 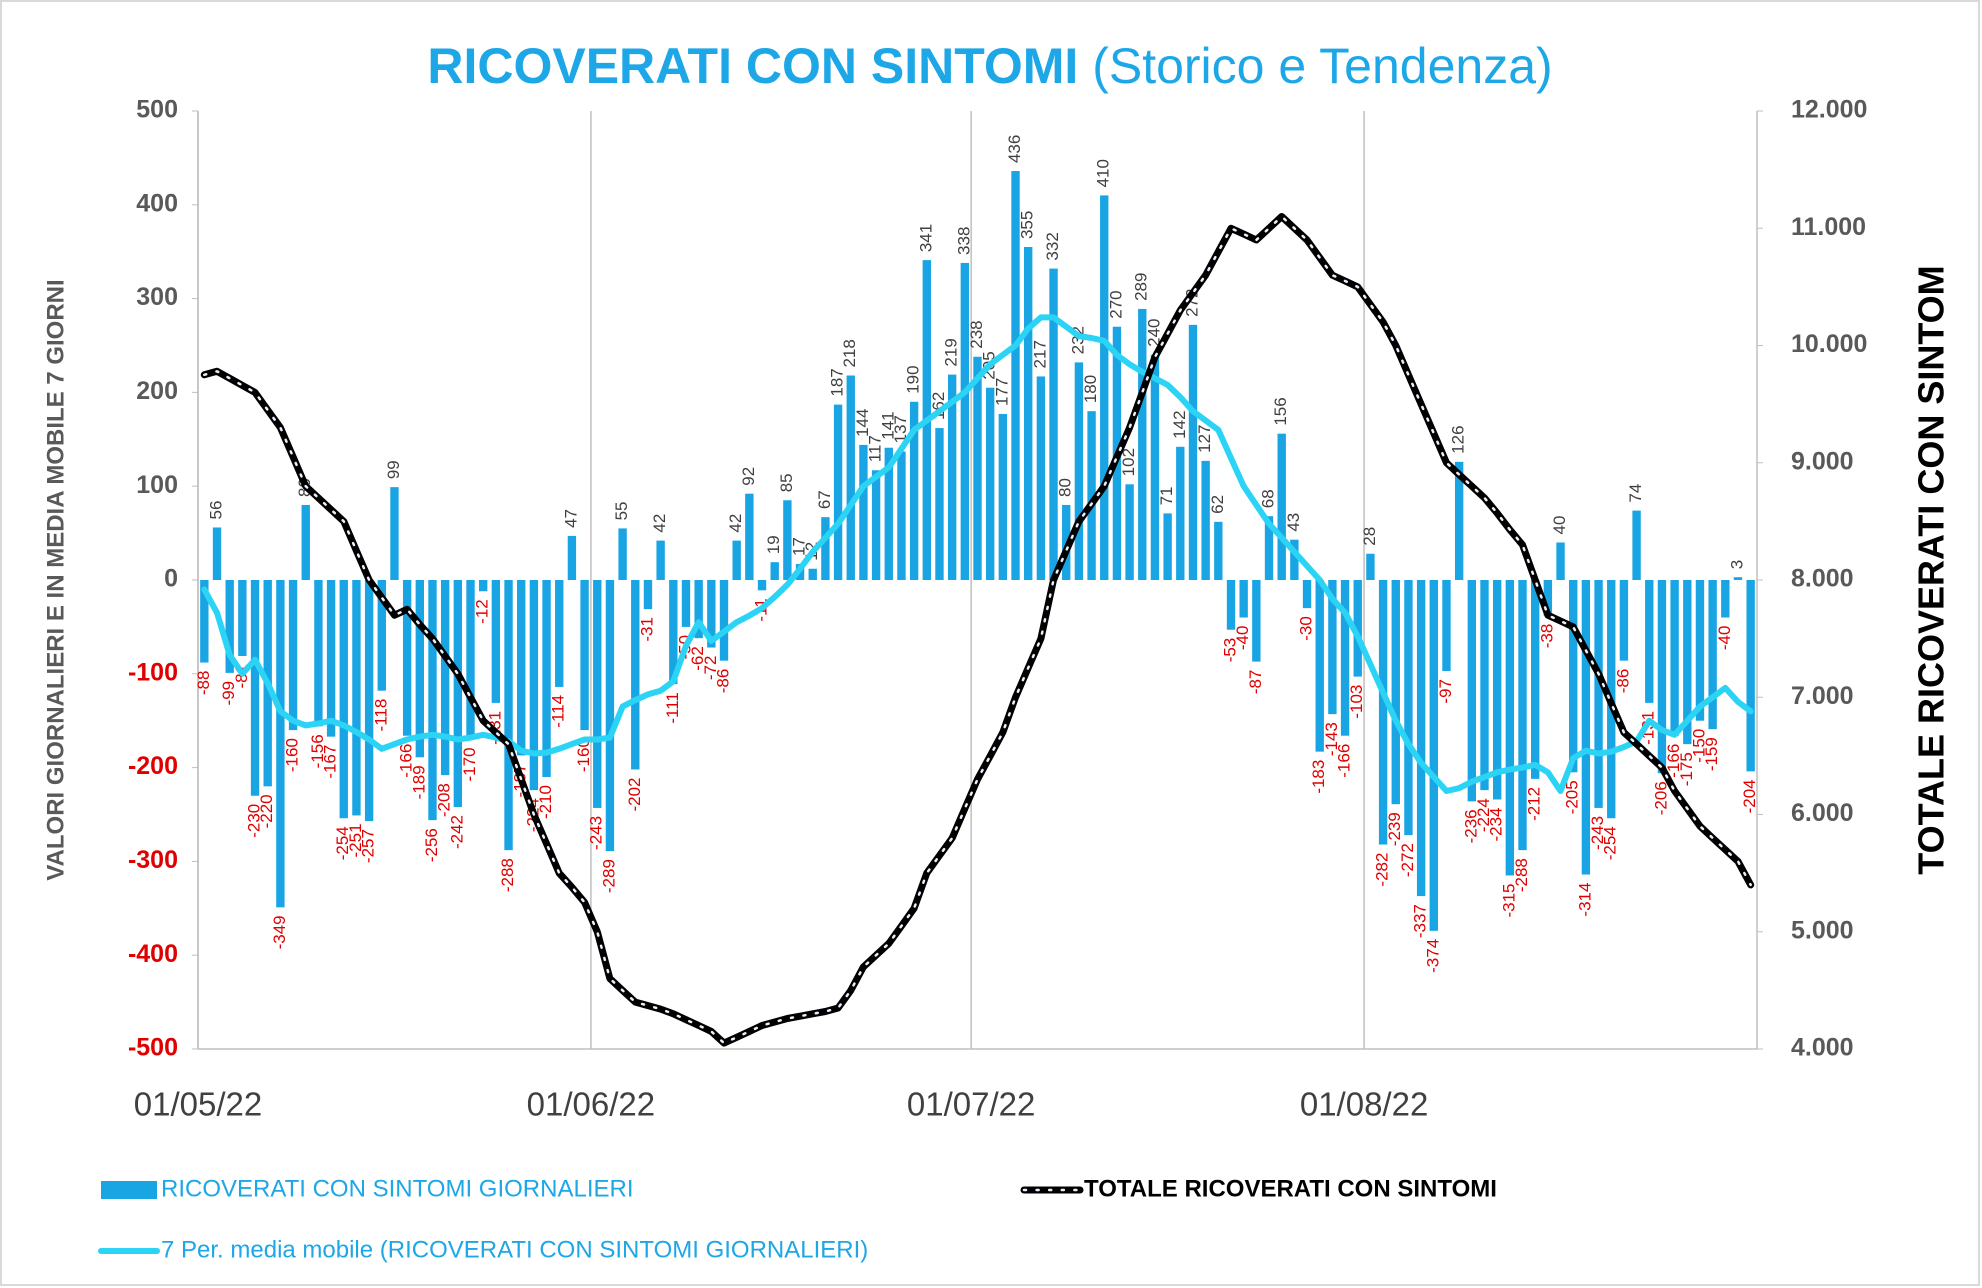 What do you see at coordinates (1686, 769) in the screenshot?
I see `data-label: -175` at bounding box center [1686, 769].